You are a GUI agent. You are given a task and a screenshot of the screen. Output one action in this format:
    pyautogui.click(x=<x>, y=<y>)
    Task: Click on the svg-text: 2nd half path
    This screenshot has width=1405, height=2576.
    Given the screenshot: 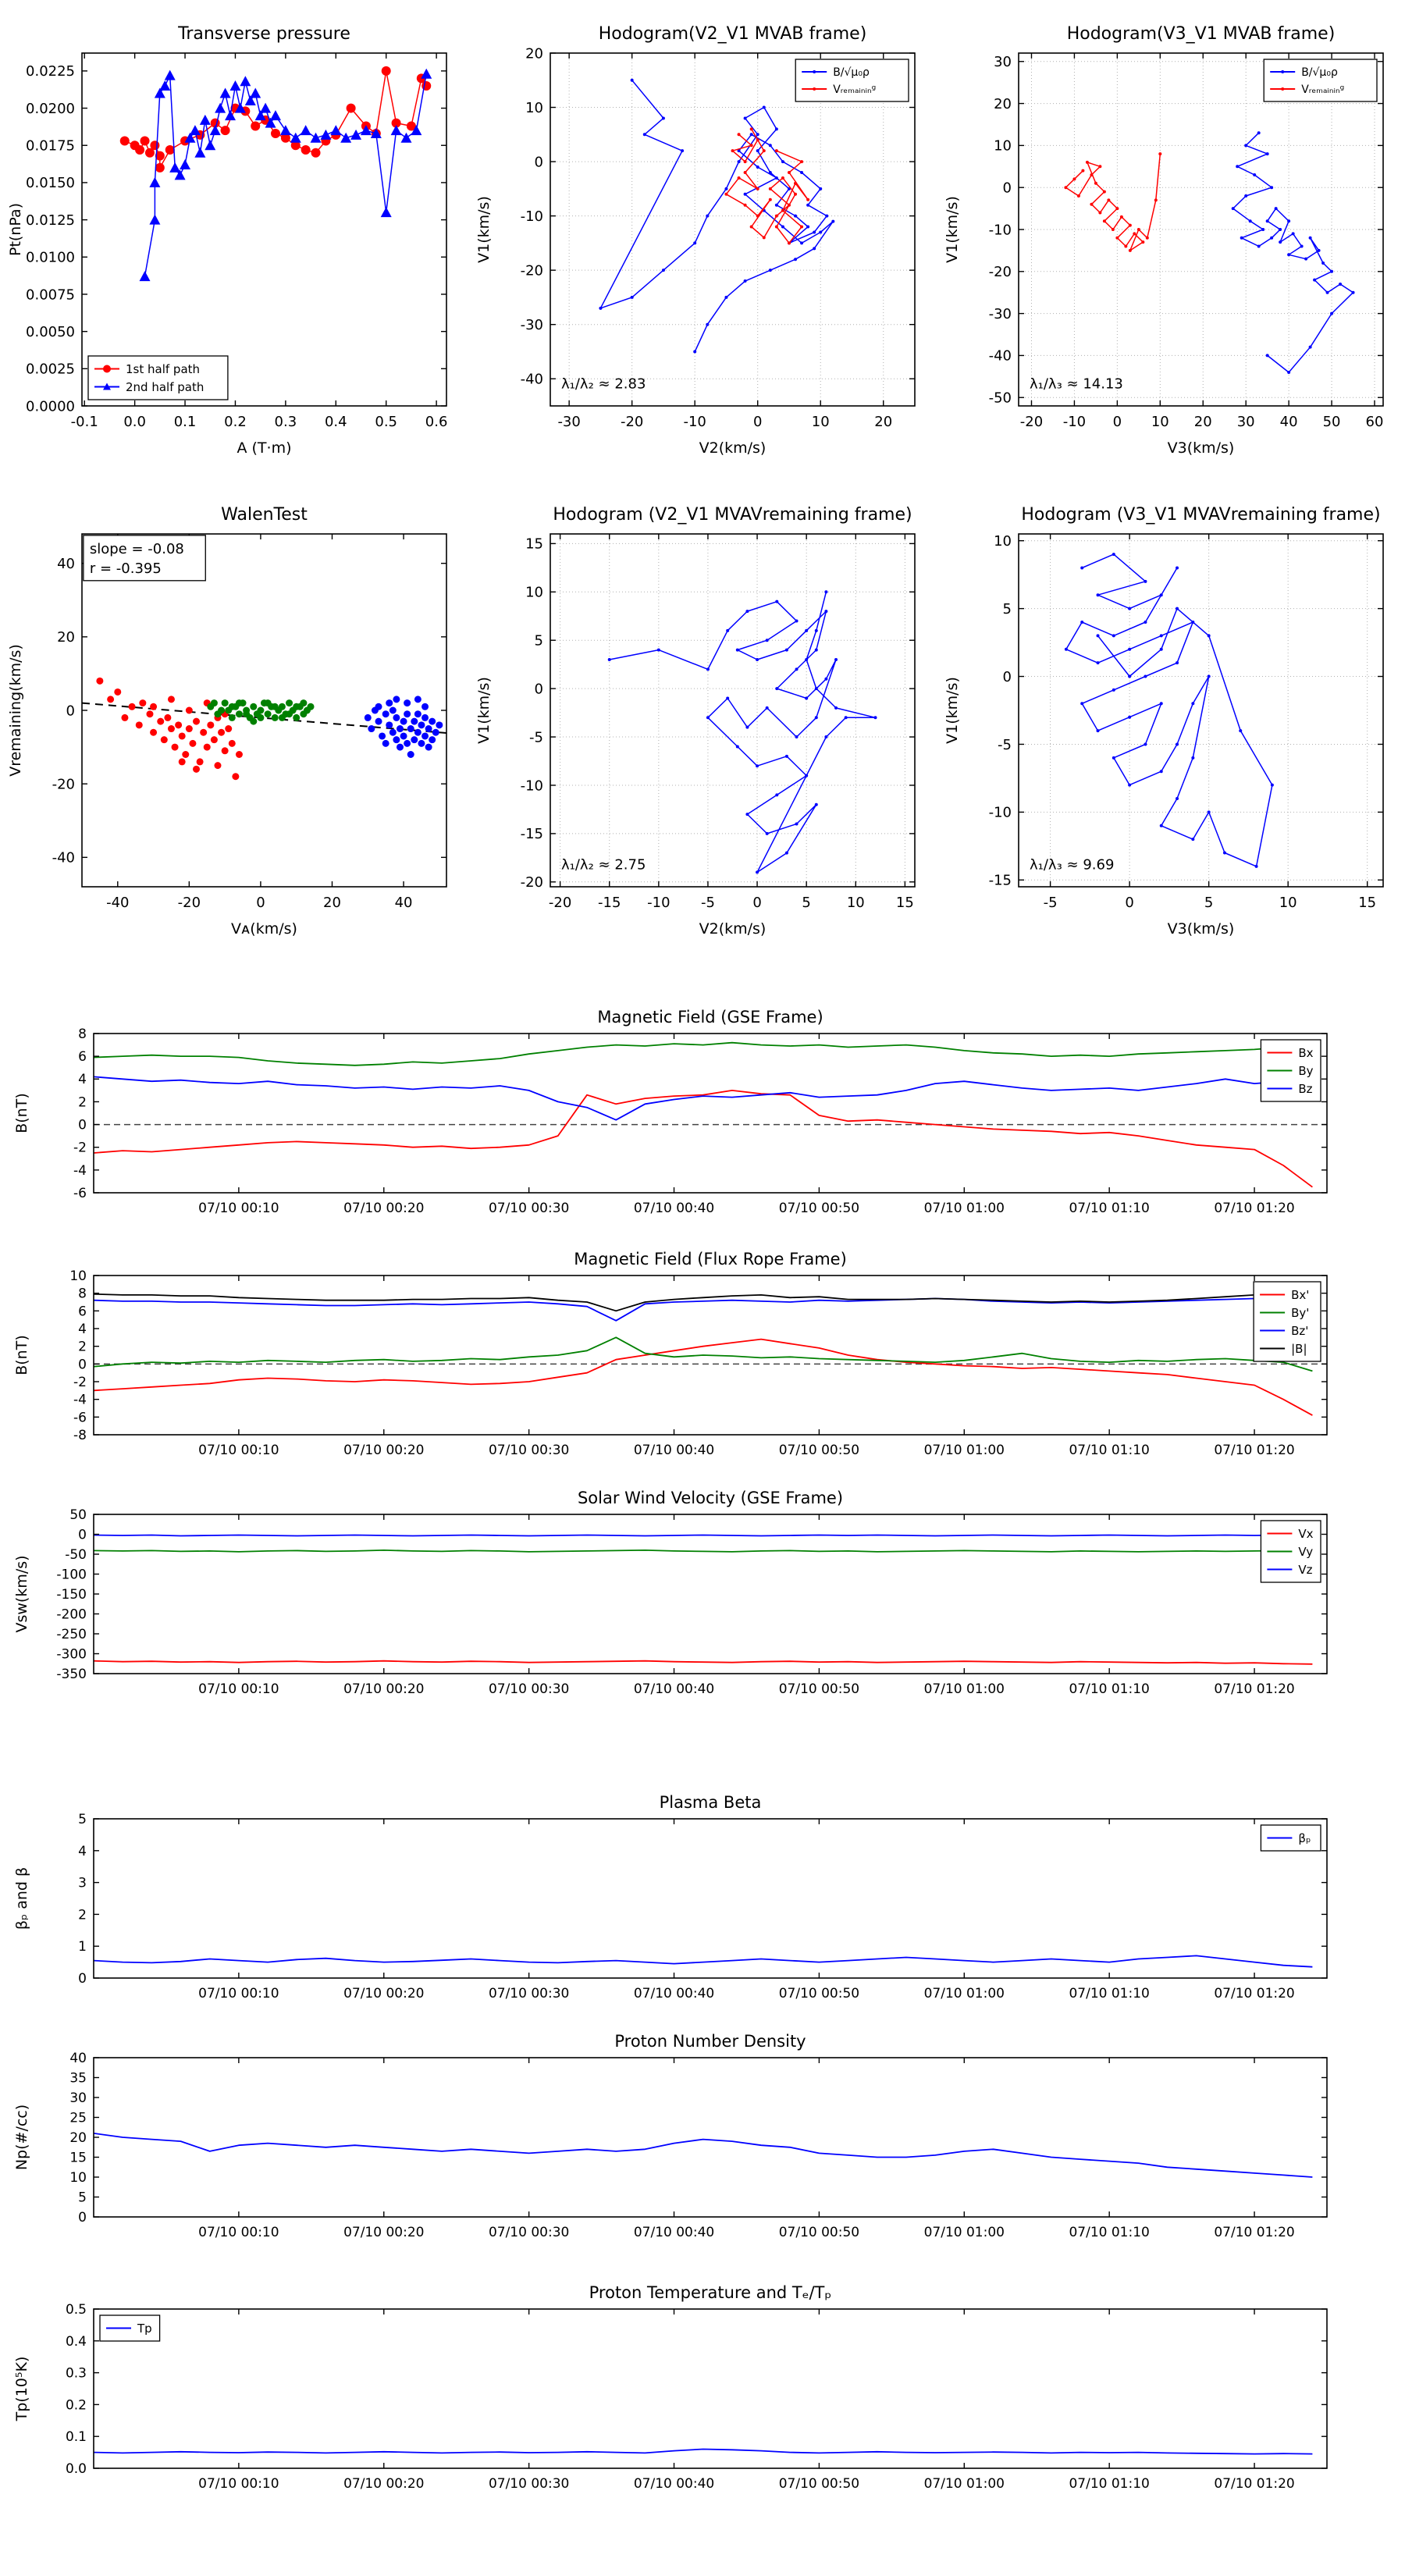 What is the action you would take?
    pyautogui.click(x=165, y=387)
    